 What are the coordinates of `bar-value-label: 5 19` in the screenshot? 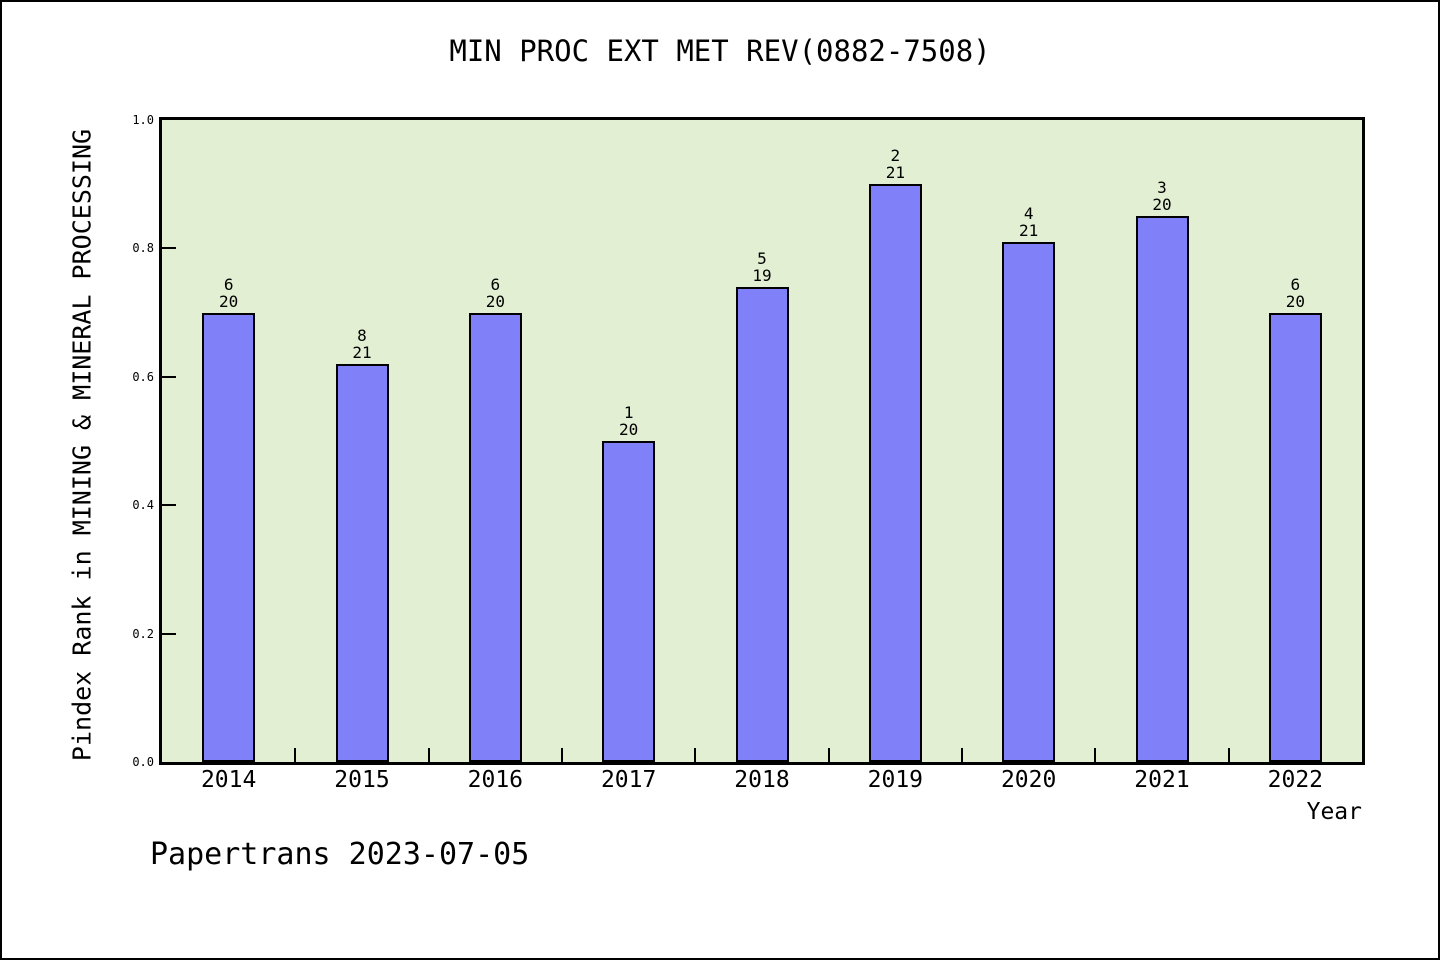 It's located at (762, 267).